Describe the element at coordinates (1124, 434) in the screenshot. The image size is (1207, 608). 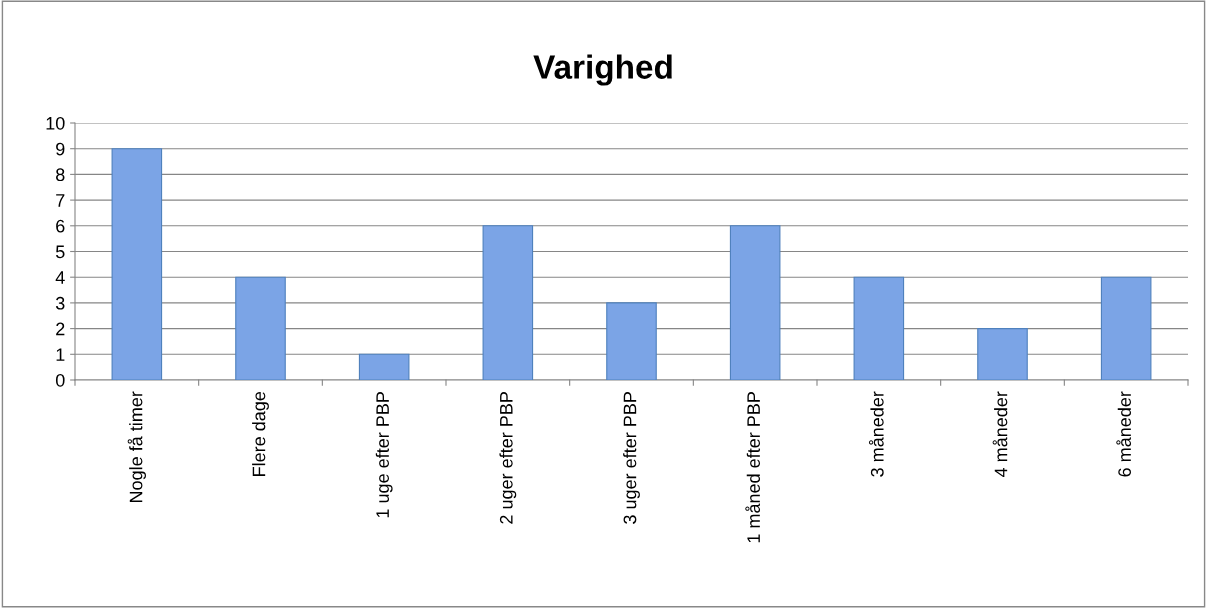
I see `x-tick-label: 6 måneder` at that location.